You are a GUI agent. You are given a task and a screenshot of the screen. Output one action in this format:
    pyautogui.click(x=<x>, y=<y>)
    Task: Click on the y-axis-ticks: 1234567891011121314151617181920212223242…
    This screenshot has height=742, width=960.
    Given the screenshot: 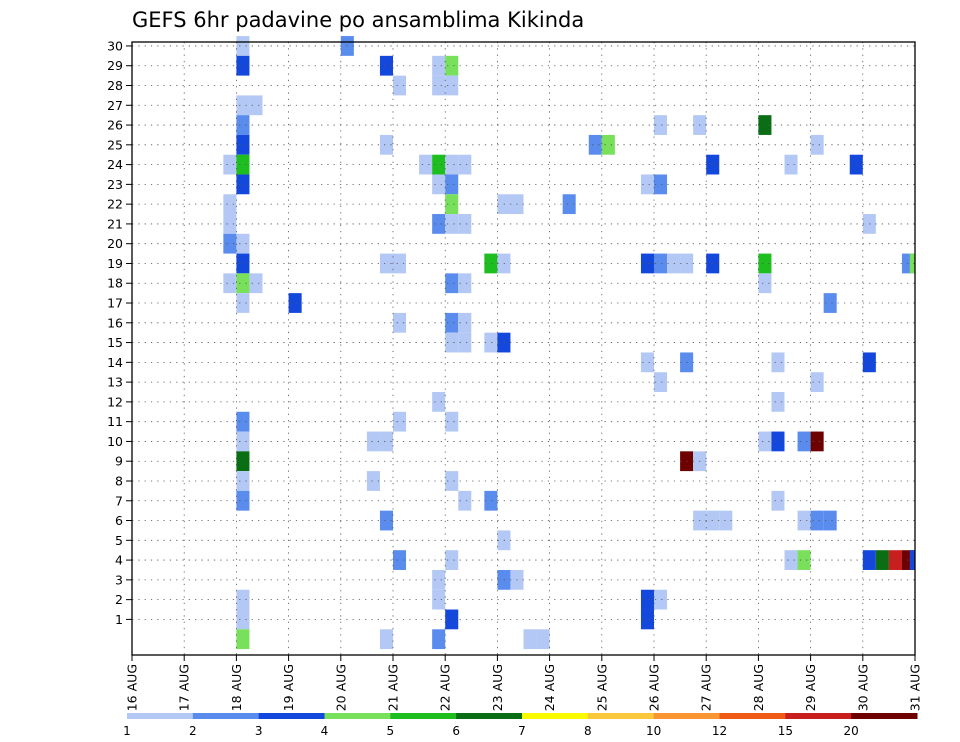 What is the action you would take?
    pyautogui.click(x=119, y=332)
    